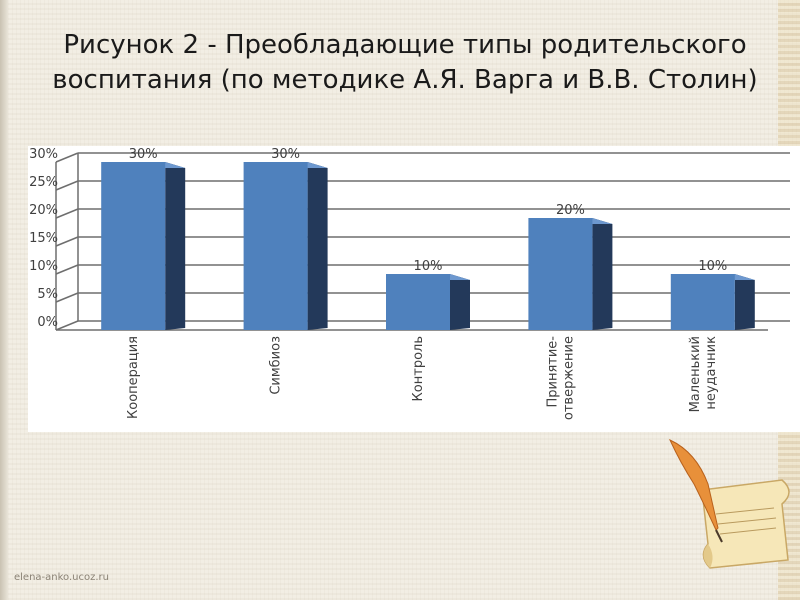  I want to click on y-tick-label: 5%, so click(47, 294).